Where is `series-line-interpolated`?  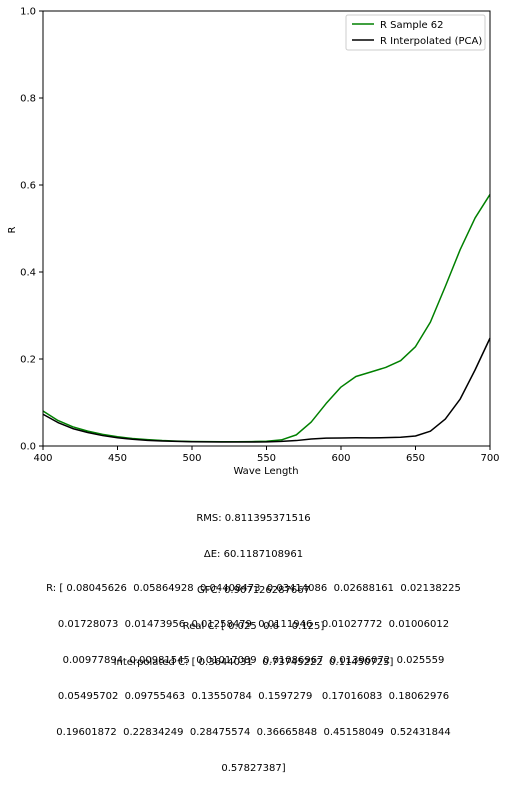 series-line-interpolated is located at coordinates (266, 390).